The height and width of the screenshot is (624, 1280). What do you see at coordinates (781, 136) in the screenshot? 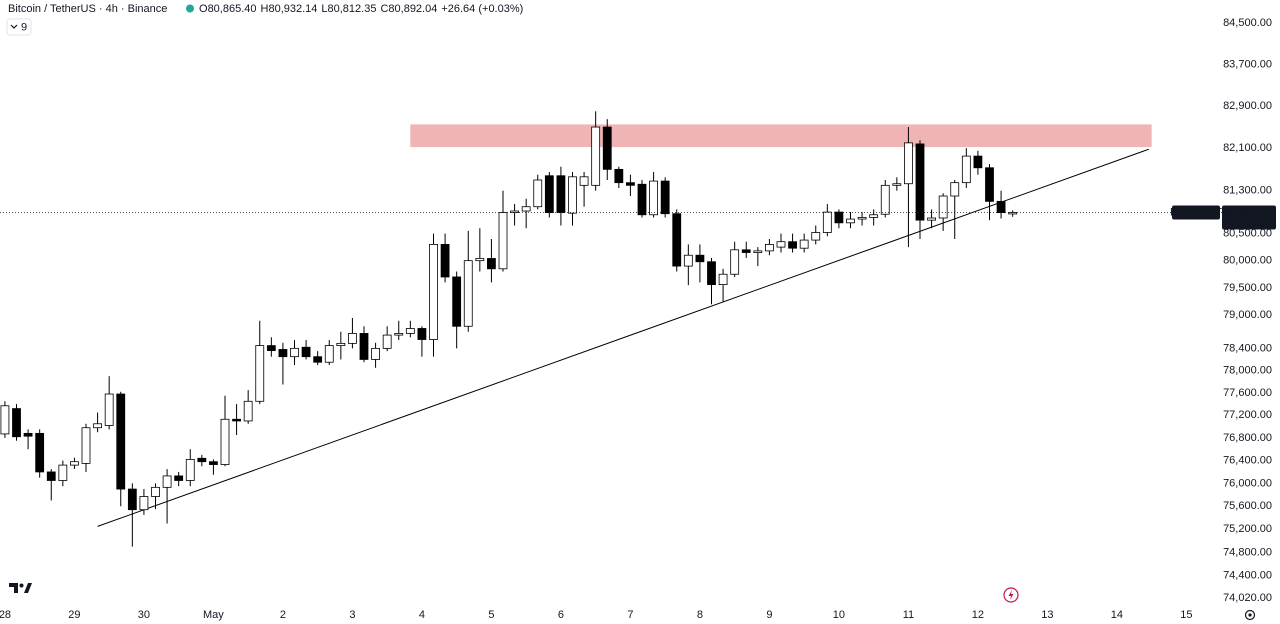
I see `resistance-zone` at bounding box center [781, 136].